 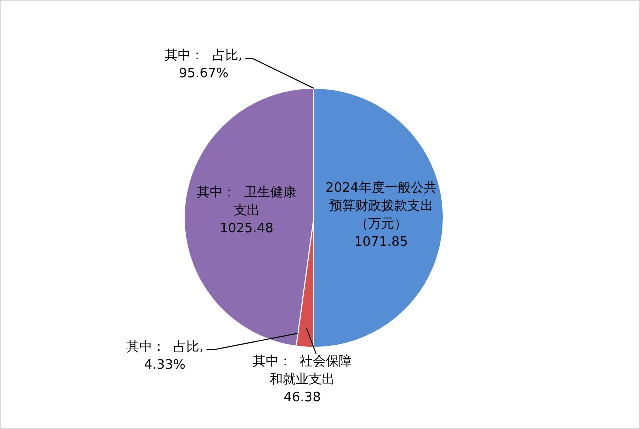 I want to click on slice-label: 2024年度一般公共预算财政拨款支出（万元）, so click(x=381, y=206).